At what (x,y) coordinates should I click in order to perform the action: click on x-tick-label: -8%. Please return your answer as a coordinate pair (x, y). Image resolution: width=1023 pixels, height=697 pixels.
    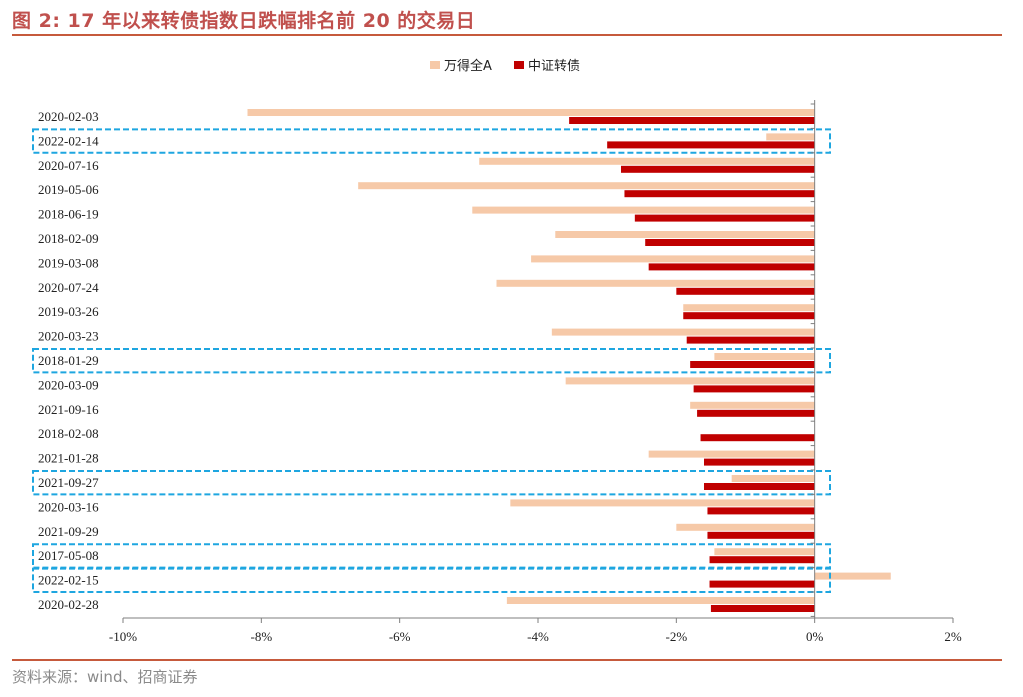
    Looking at the image, I should click on (261, 636).